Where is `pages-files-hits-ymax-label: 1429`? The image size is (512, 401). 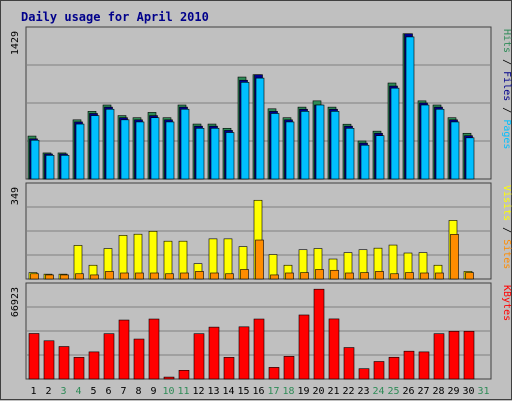 pages-files-hits-ymax-label: 1429 is located at coordinates (15, 43).